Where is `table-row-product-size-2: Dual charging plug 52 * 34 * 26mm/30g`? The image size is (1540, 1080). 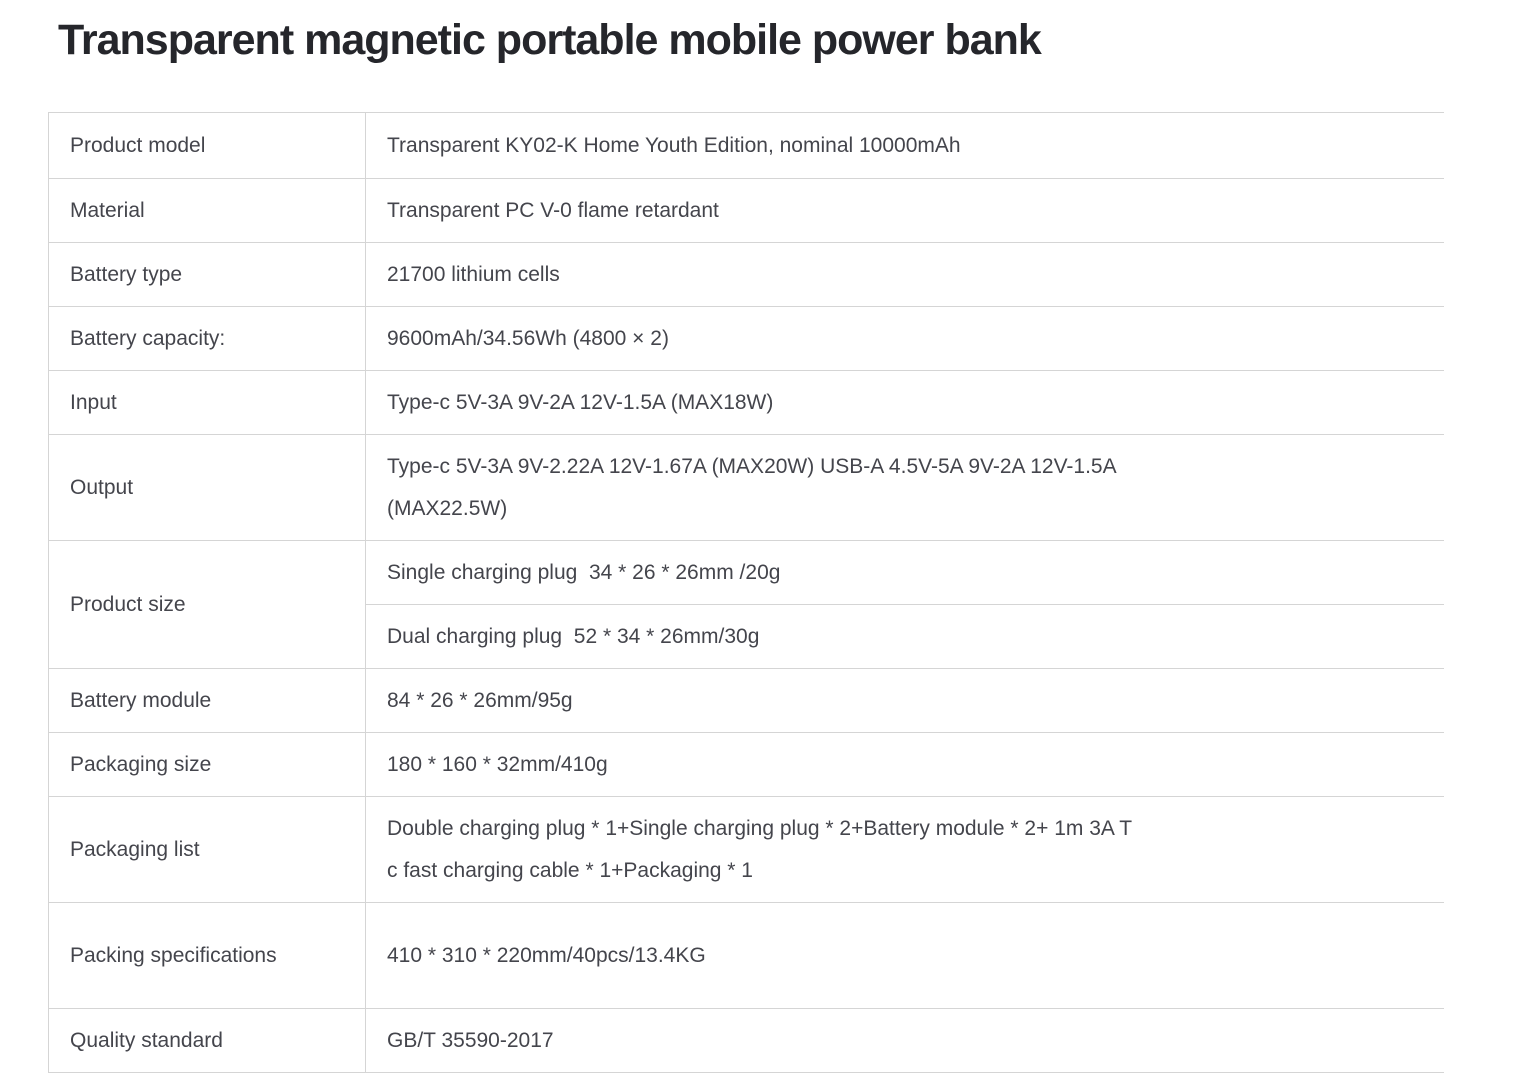 table-row-product-size-2: Dual charging plug 52 * 34 * 26mm/30g is located at coordinates (746, 636).